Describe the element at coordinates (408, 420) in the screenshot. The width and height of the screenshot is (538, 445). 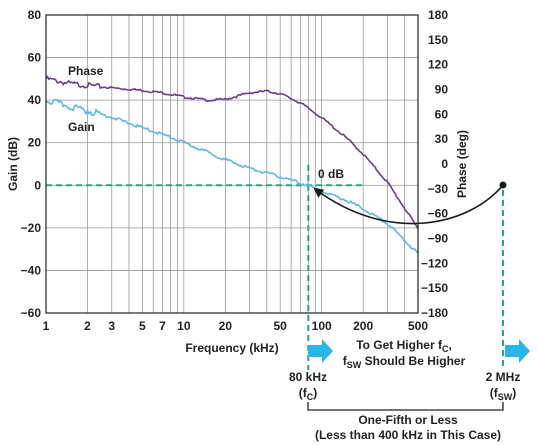
I see `ratio-line1: One-Fifth or Less` at that location.